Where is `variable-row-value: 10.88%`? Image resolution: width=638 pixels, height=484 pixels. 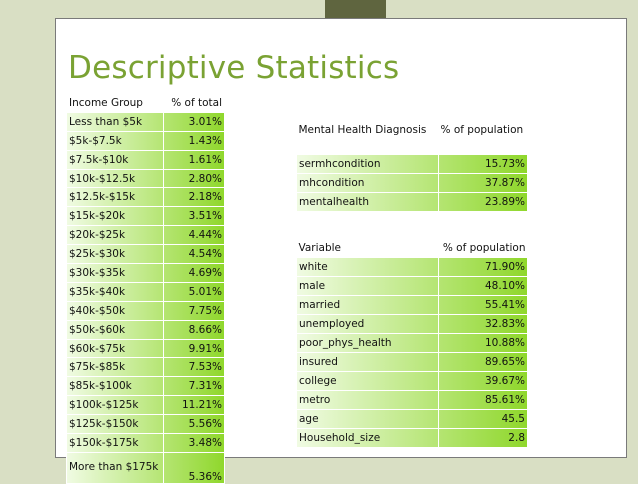 variable-row-value: 10.88% is located at coordinates (483, 343).